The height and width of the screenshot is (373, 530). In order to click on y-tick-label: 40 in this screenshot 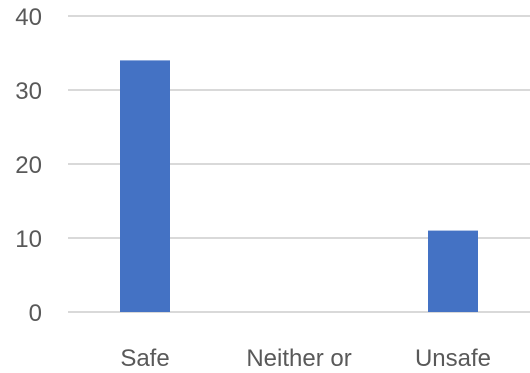, I will do `click(28, 17)`.